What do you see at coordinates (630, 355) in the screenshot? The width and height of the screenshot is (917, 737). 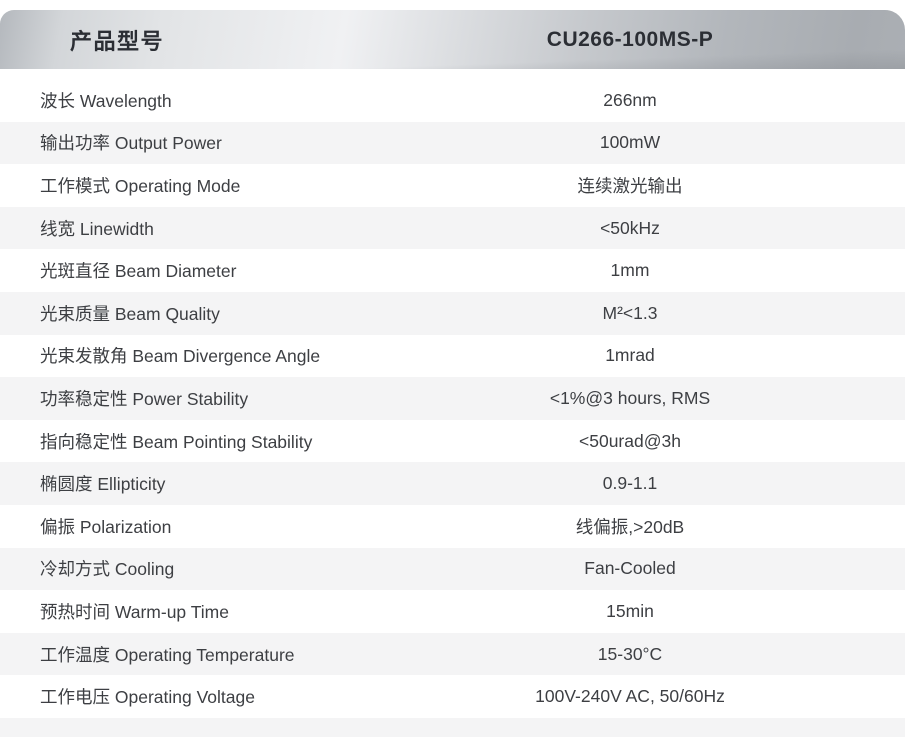 I see `spec-value: 1mrad` at bounding box center [630, 355].